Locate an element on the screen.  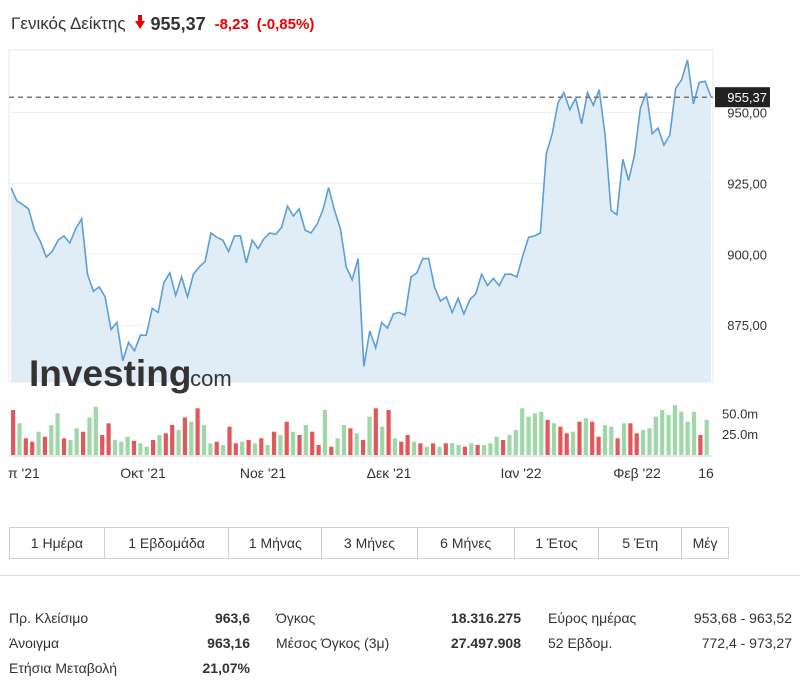
down-arrow-icon is located at coordinates (139, 22).